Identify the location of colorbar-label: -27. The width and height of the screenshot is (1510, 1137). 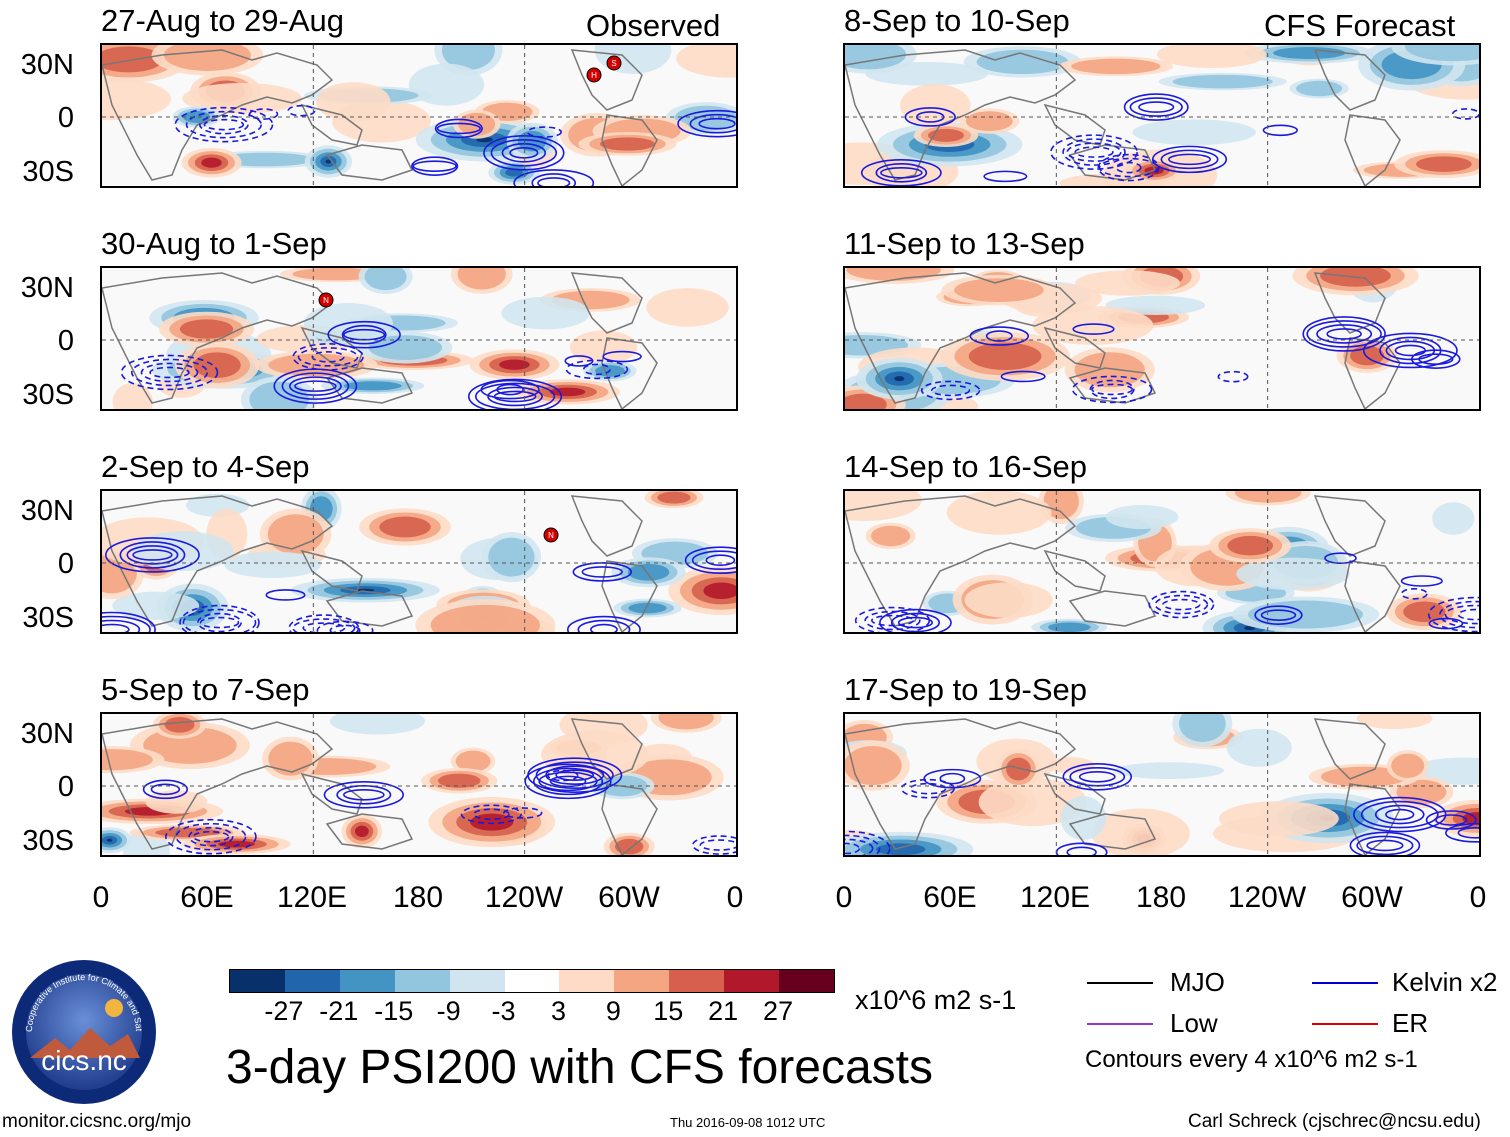
(284, 1011).